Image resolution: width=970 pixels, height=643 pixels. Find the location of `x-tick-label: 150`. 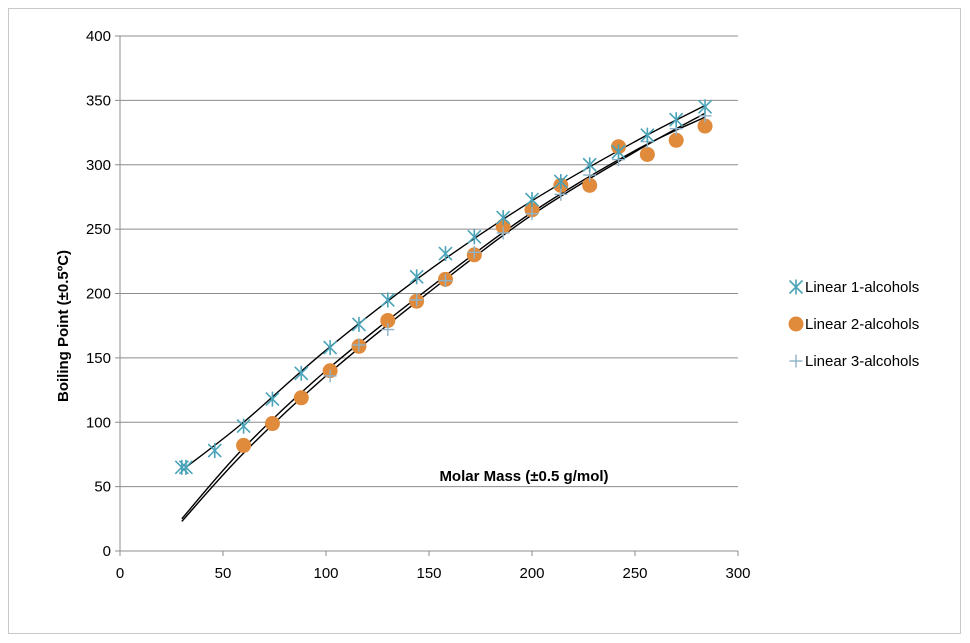

x-tick-label: 150 is located at coordinates (428, 573).